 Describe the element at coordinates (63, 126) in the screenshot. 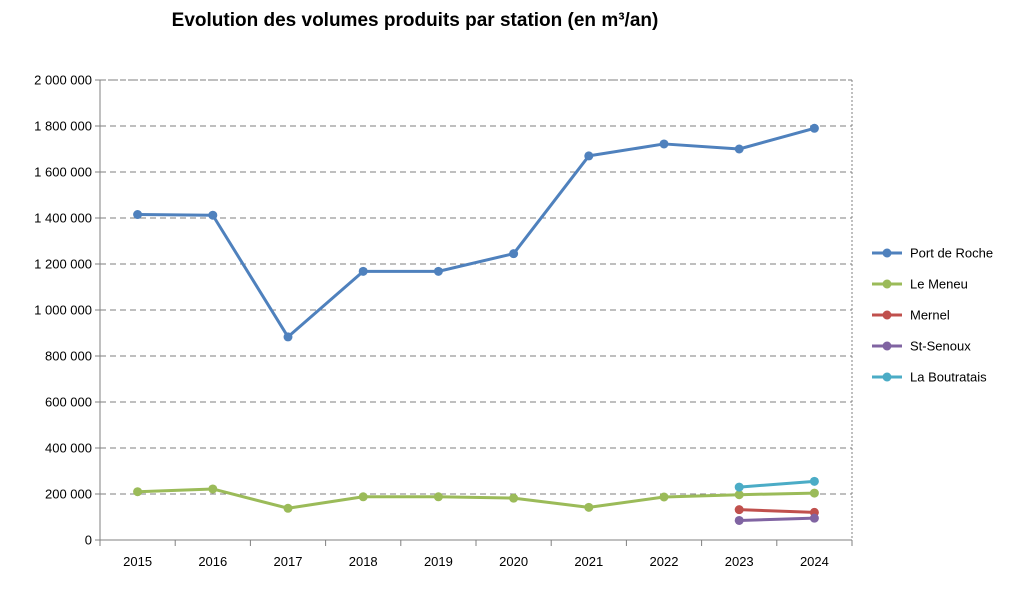

I see `y-tick-label: 1 800 000` at that location.